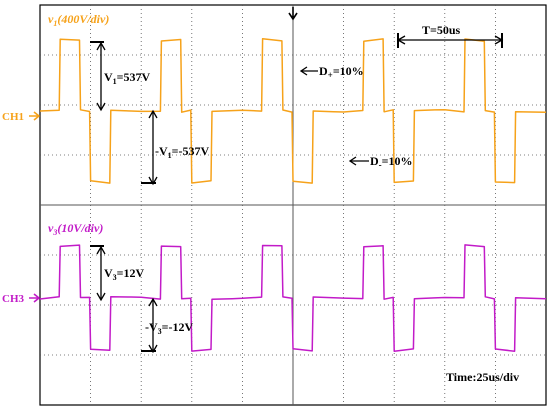  I want to click on ch1-marker-arrow-icon, so click(35, 116).